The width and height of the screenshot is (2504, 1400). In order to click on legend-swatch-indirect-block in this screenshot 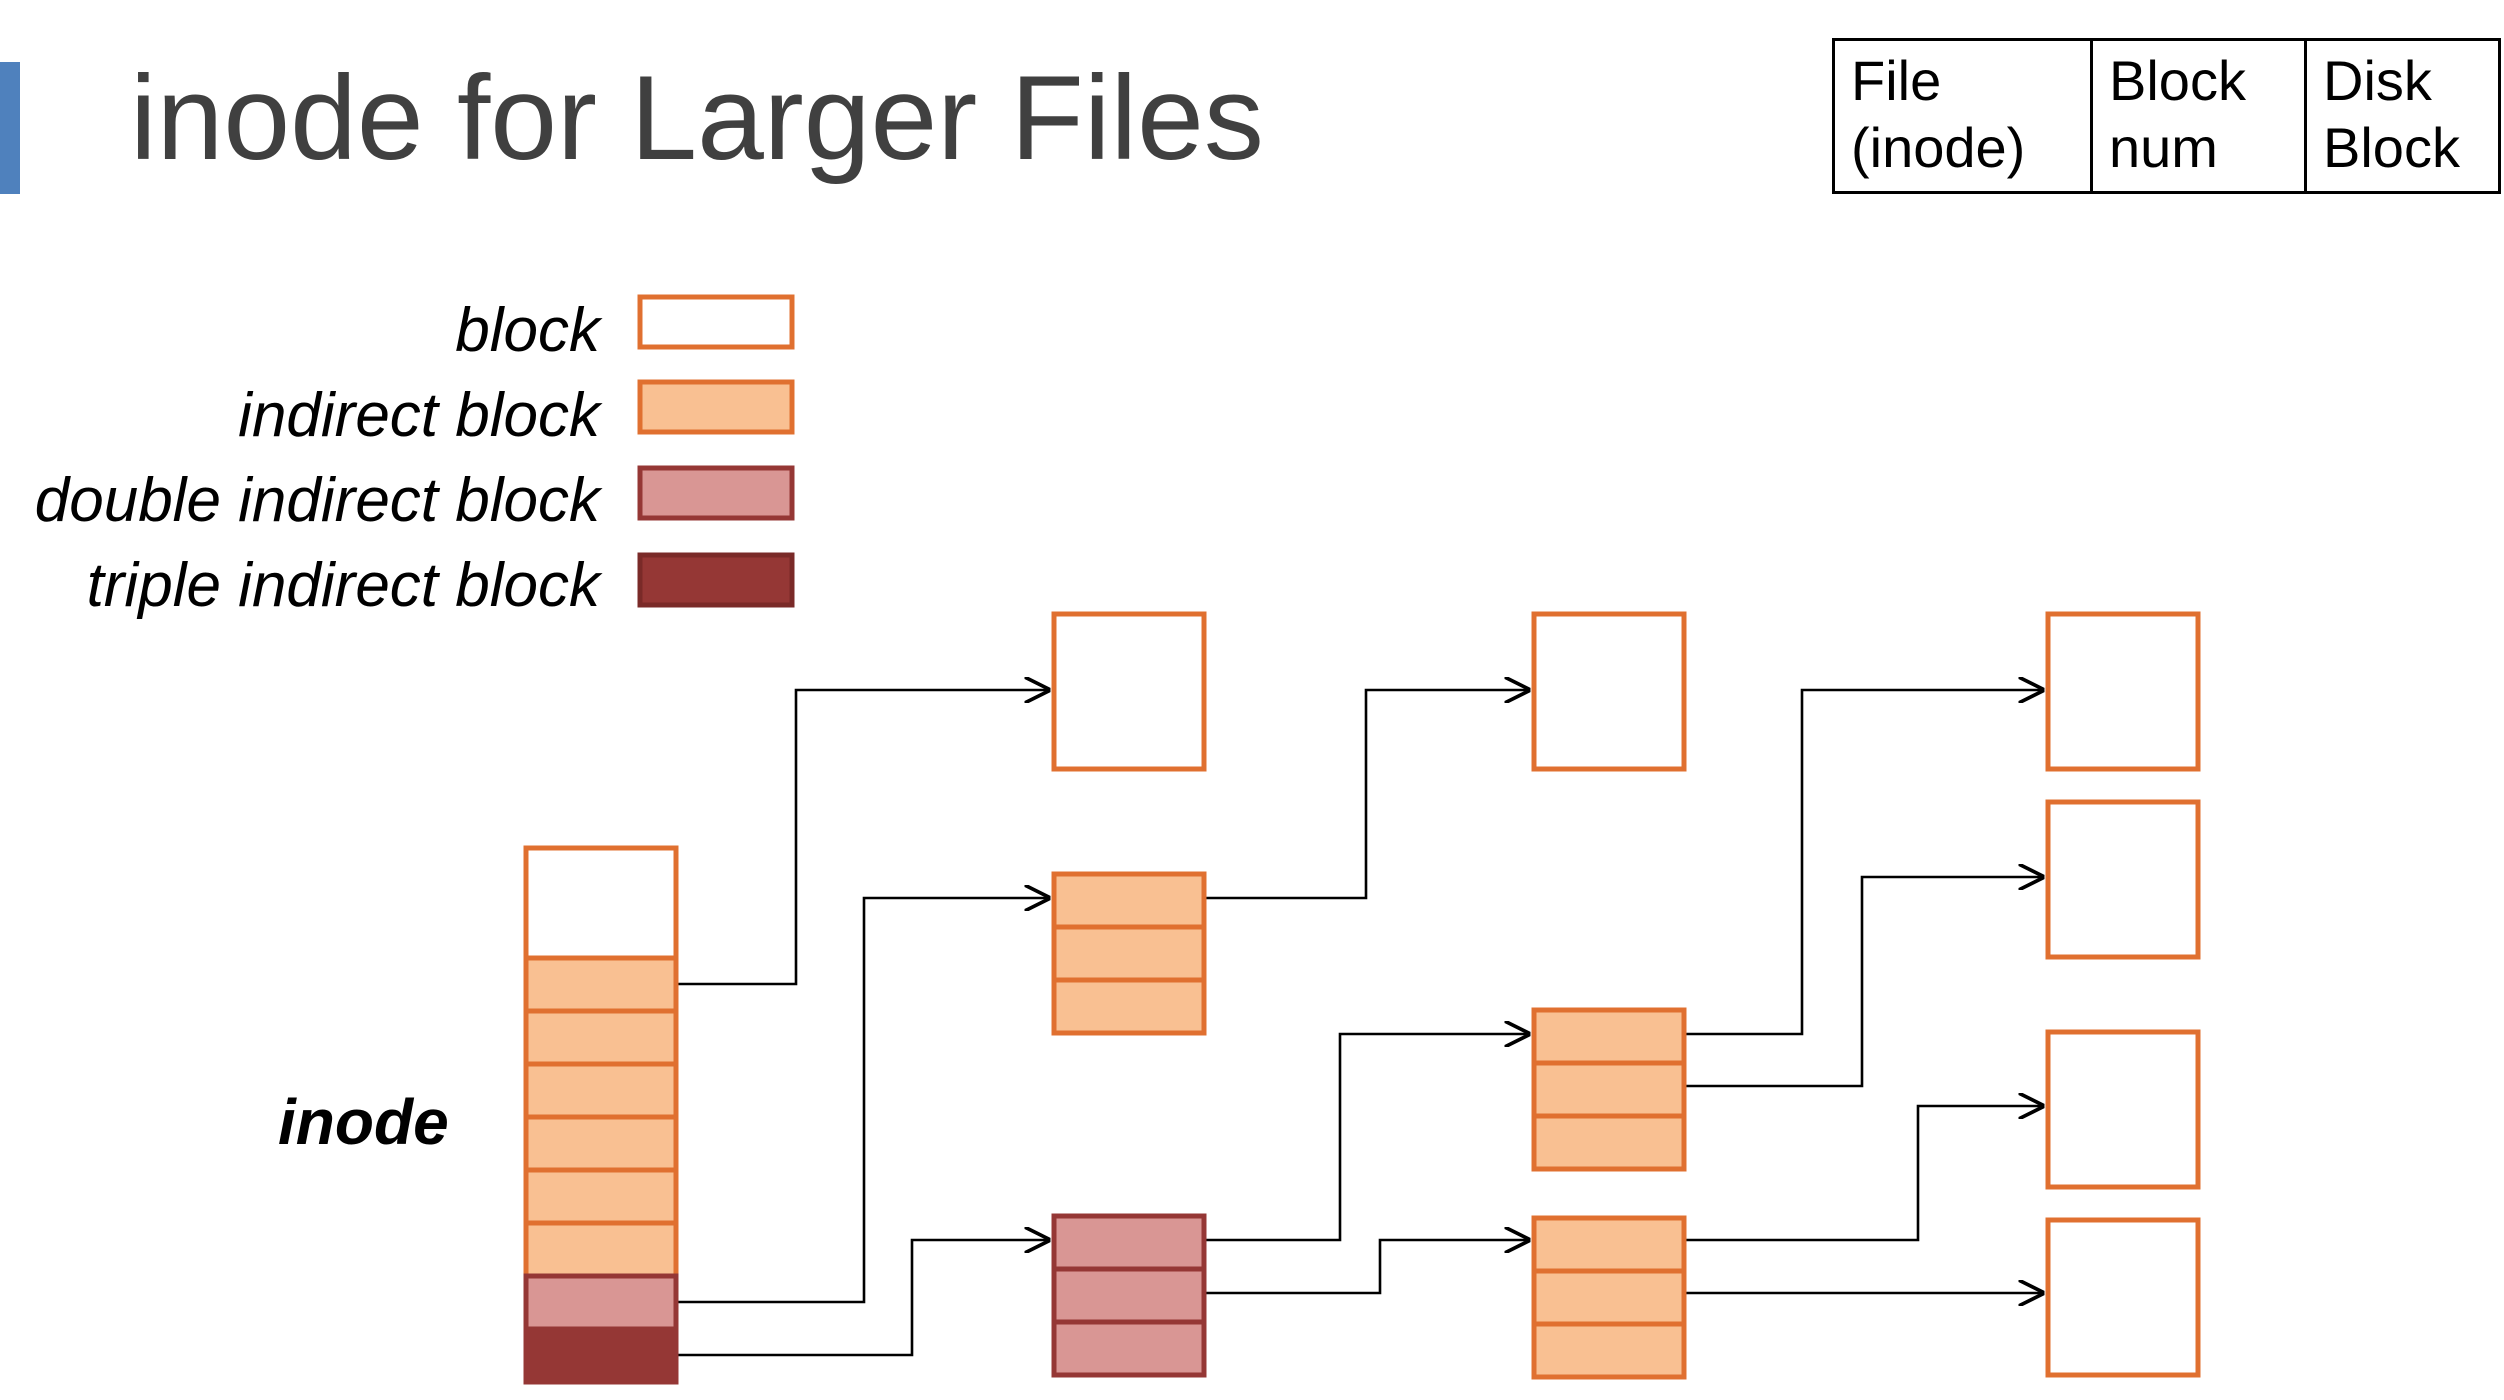, I will do `click(716, 407)`.